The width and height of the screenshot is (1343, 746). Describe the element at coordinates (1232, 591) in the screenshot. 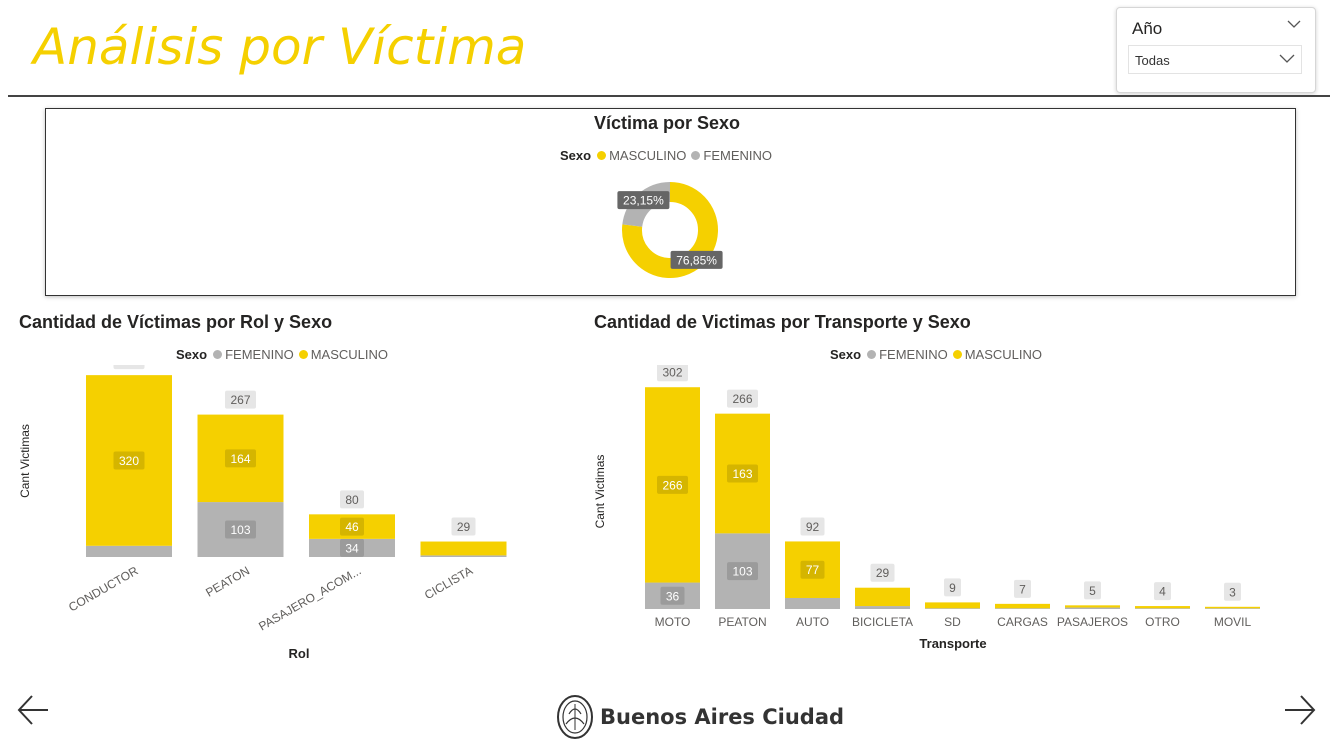

I see `total-label: 3` at that location.